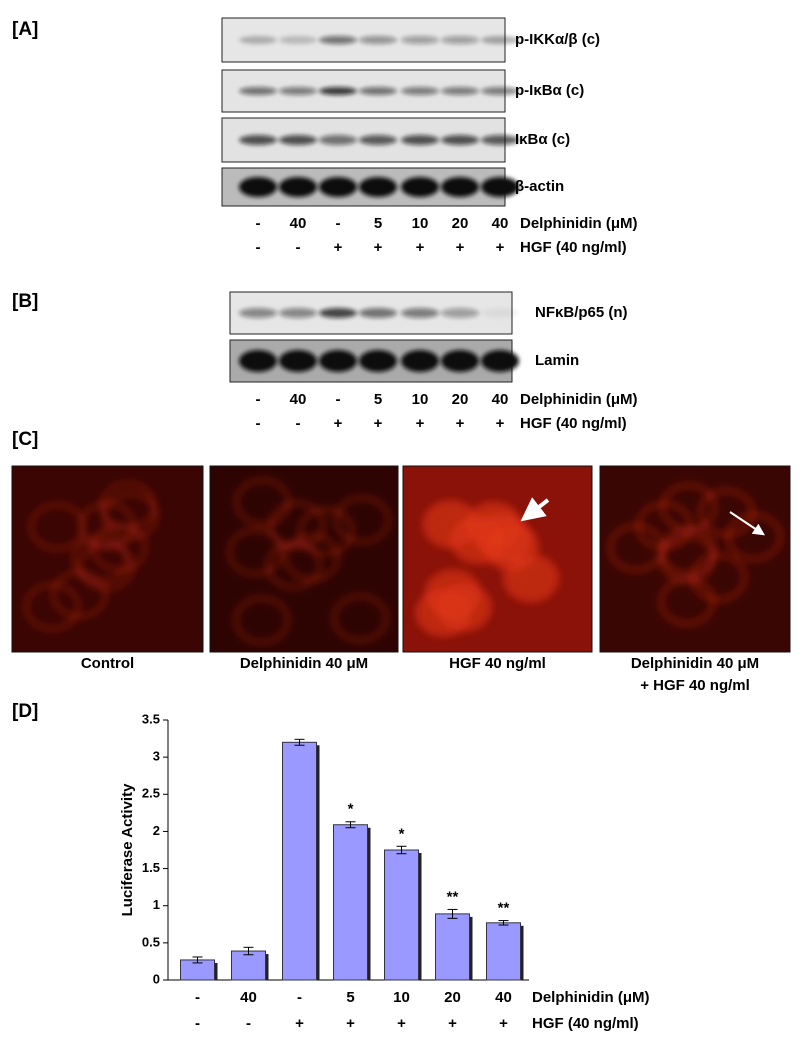 The height and width of the screenshot is (1050, 803). What do you see at coordinates (695, 554) in the screenshot?
I see `cells` at bounding box center [695, 554].